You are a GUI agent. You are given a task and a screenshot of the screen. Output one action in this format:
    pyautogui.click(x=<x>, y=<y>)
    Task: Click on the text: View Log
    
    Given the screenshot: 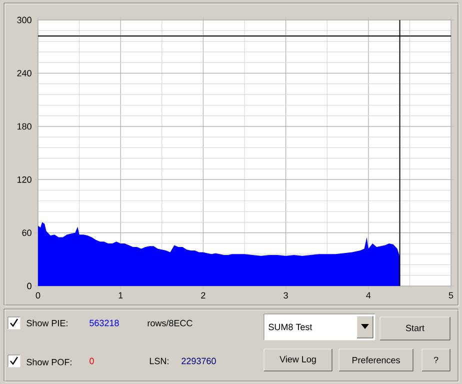 What is the action you would take?
    pyautogui.click(x=298, y=360)
    